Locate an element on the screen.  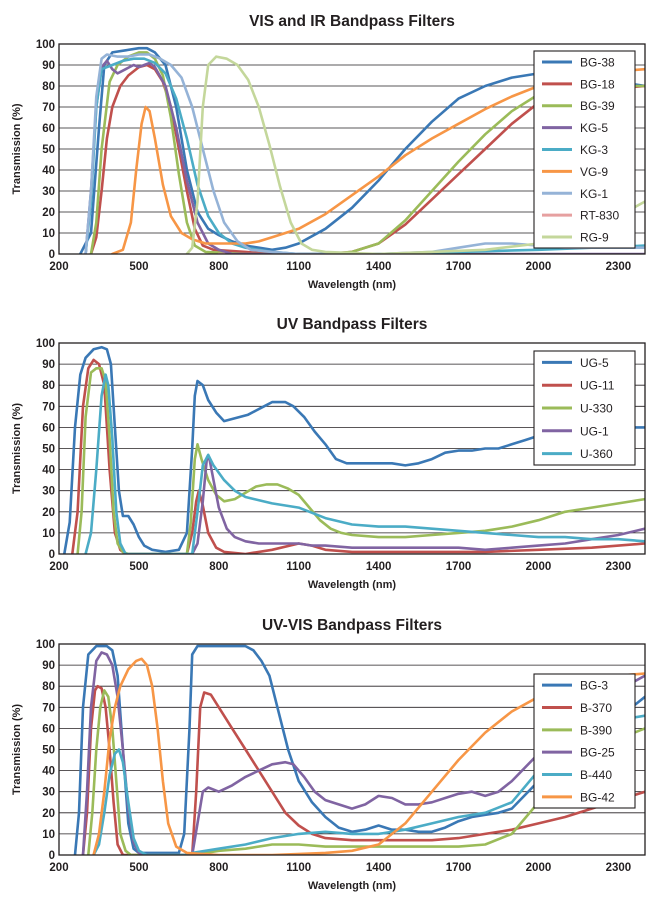
legend-label: VG-9 is located at coordinates (594, 172).